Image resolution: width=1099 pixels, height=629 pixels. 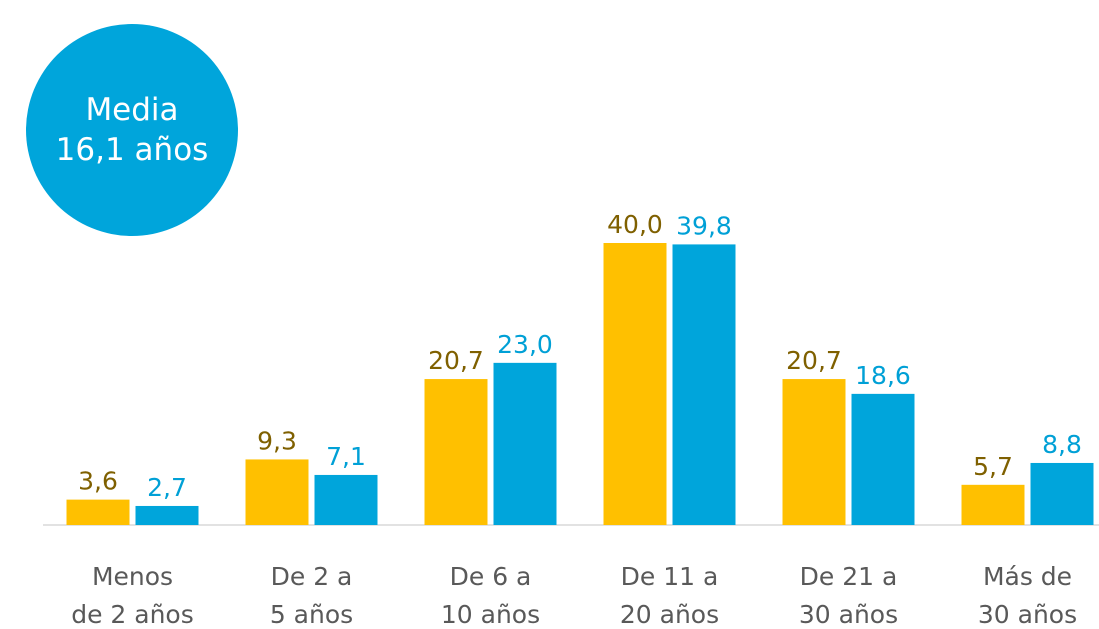 I want to click on annotation-circle: Media 16,1 años, so click(x=132, y=130).